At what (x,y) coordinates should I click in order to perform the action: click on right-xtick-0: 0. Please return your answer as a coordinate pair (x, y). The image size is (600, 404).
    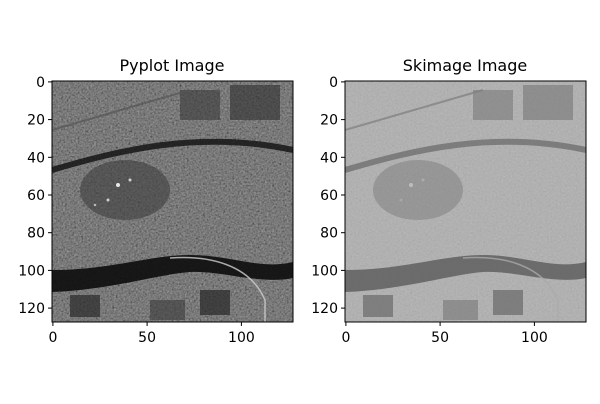
    Looking at the image, I should click on (345, 338).